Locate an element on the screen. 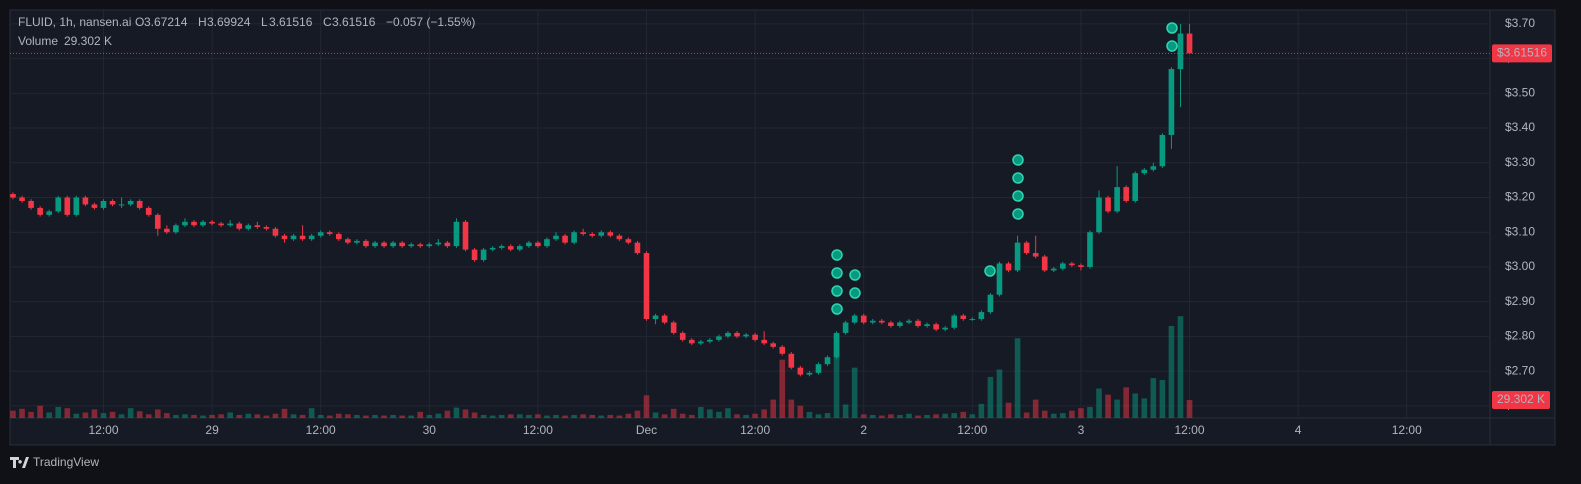 This screenshot has height=484, width=1581. y-tick-label: $2.70 is located at coordinates (1520, 370).